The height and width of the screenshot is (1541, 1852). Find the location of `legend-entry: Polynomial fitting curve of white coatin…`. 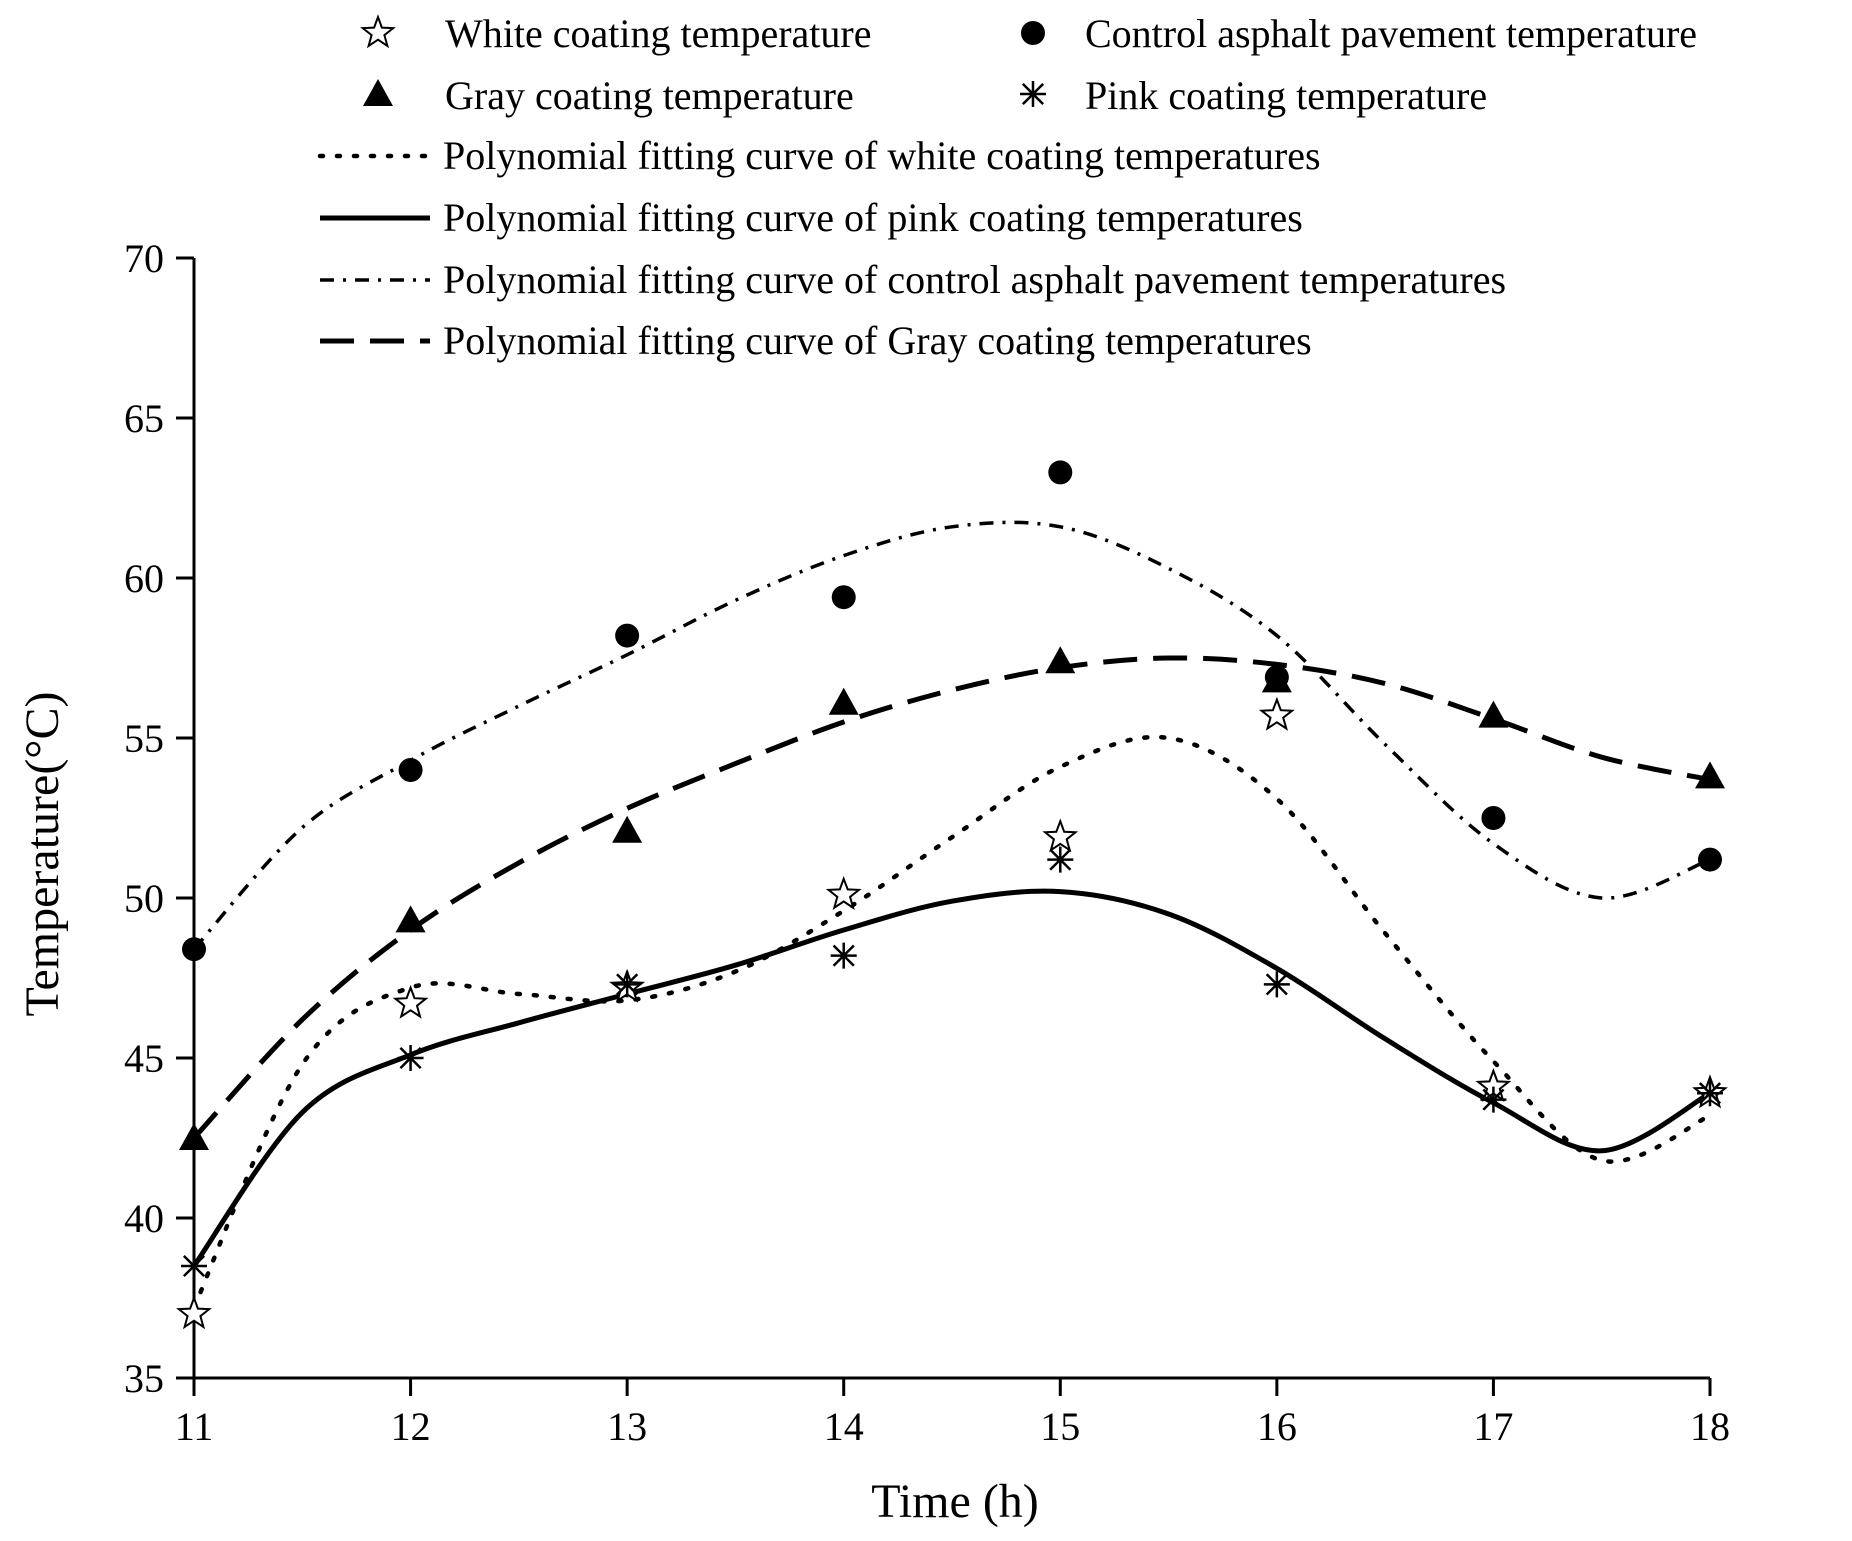

legend-entry: Polynomial fitting curve of white coatin… is located at coordinates (882, 155).